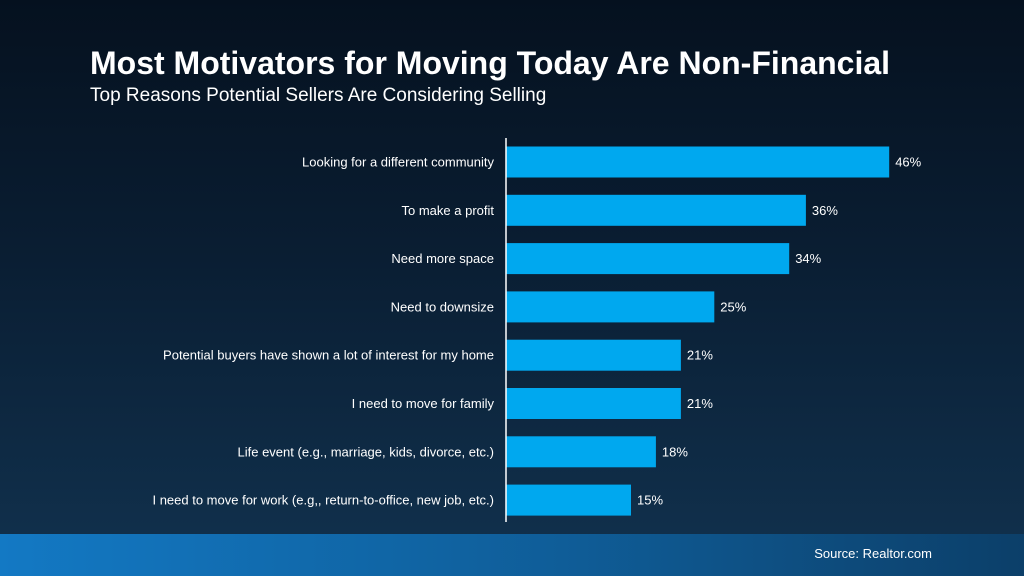  What do you see at coordinates (442, 306) in the screenshot?
I see `category-label: Need to downsize` at bounding box center [442, 306].